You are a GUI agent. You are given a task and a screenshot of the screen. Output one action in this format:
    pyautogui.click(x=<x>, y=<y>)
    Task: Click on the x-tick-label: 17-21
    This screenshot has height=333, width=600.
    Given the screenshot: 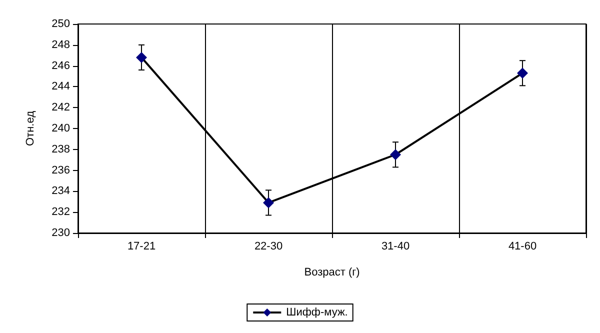 What is the action you would take?
    pyautogui.click(x=141, y=246)
    